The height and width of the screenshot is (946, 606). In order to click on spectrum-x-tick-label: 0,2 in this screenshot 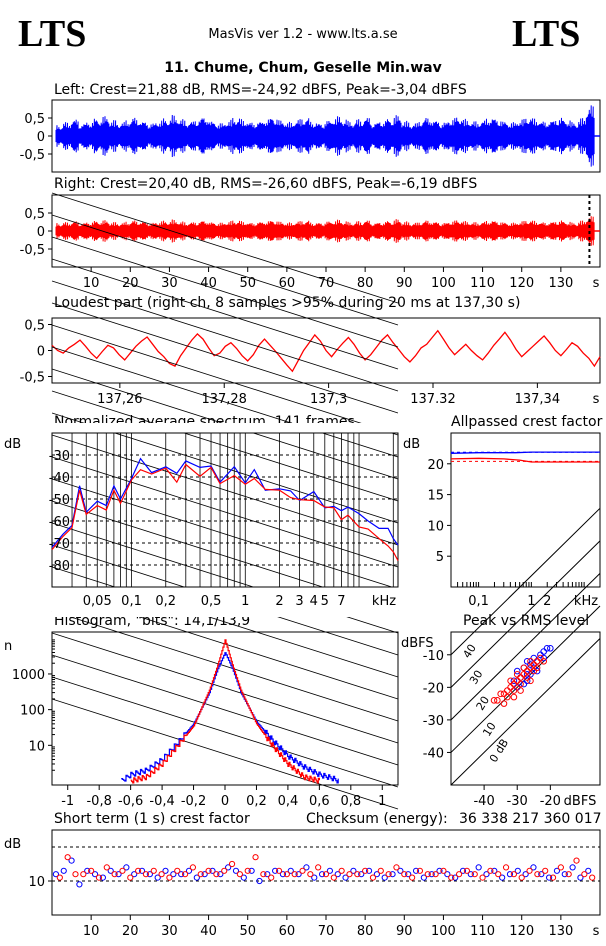, I will do `click(165, 601)`.